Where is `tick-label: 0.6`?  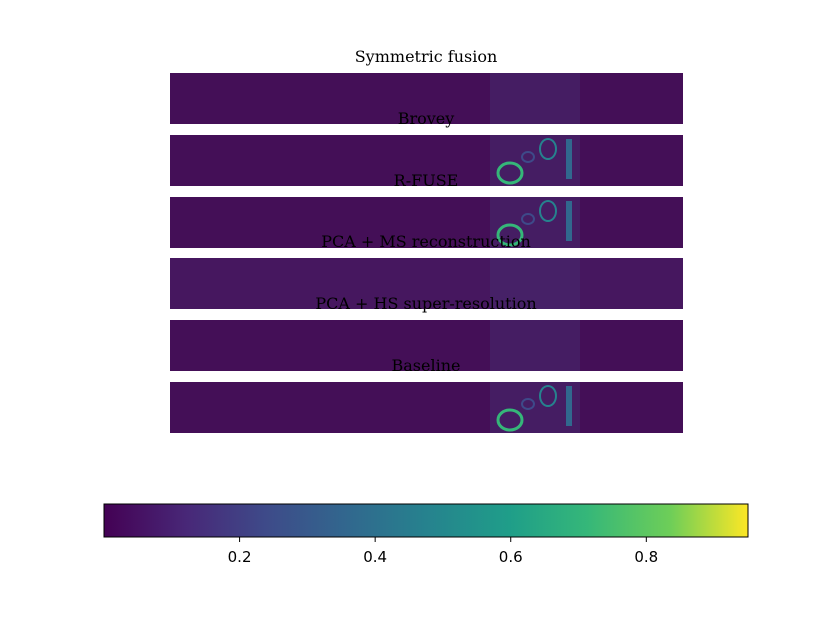
tick-label: 0.6 is located at coordinates (511, 557).